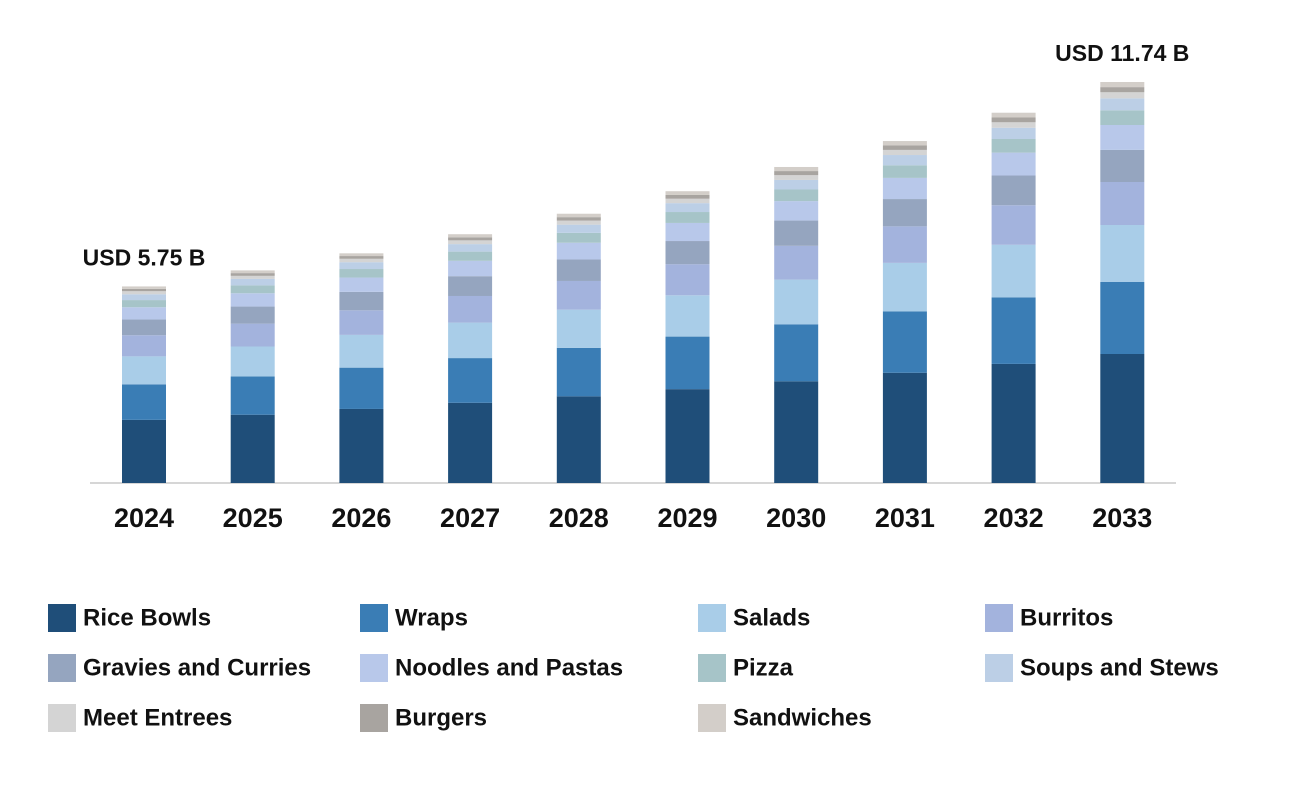 This screenshot has height=800, width=1305. Describe the element at coordinates (771, 617) in the screenshot. I see `legend-label: Salads` at that location.